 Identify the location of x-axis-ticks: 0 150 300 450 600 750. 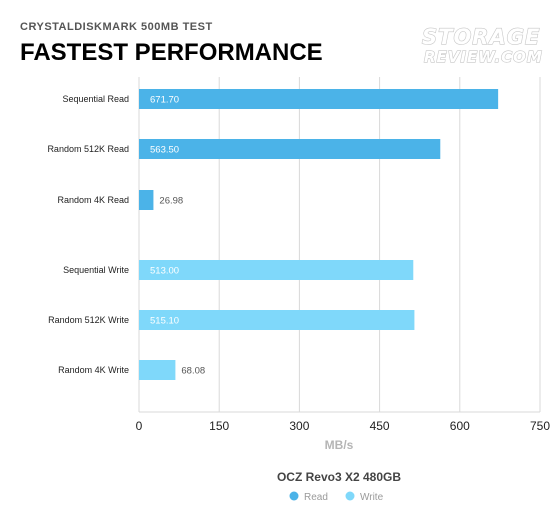
(343, 426).